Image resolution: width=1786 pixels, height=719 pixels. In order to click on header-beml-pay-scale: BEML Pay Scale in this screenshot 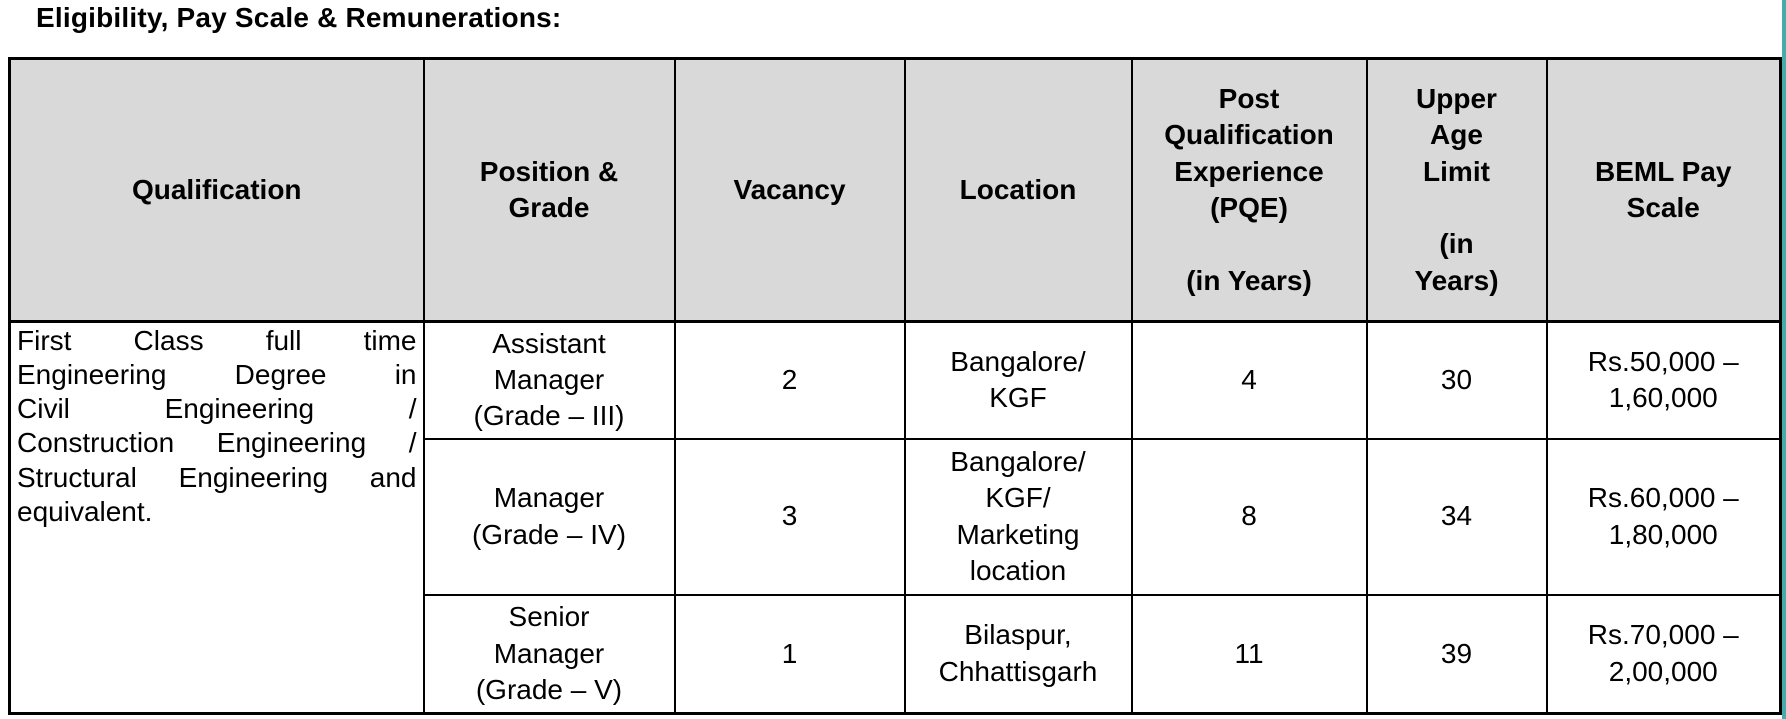, I will do `click(1663, 190)`.